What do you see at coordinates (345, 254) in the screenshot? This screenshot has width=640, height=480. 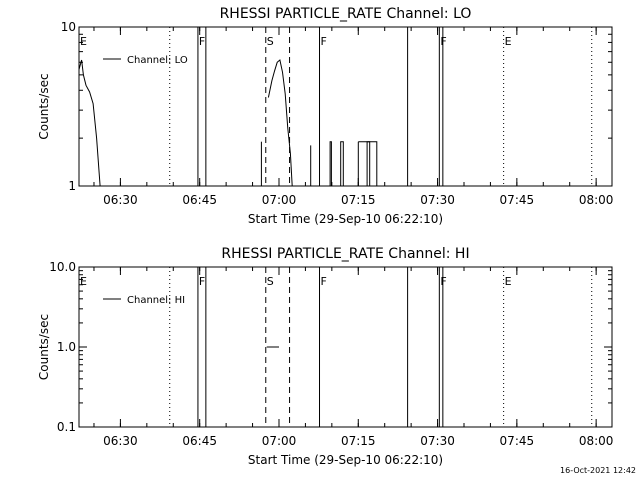 I see `chart-title: RHESSI PARTICLE_RATE Channel: HI` at bounding box center [345, 254].